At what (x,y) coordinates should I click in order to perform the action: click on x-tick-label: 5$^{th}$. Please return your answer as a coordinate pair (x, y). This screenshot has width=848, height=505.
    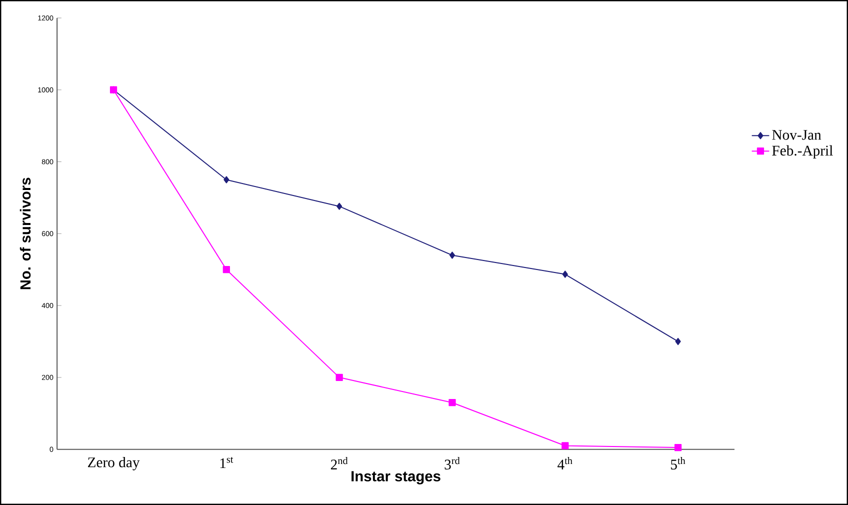
    Looking at the image, I should click on (678, 463).